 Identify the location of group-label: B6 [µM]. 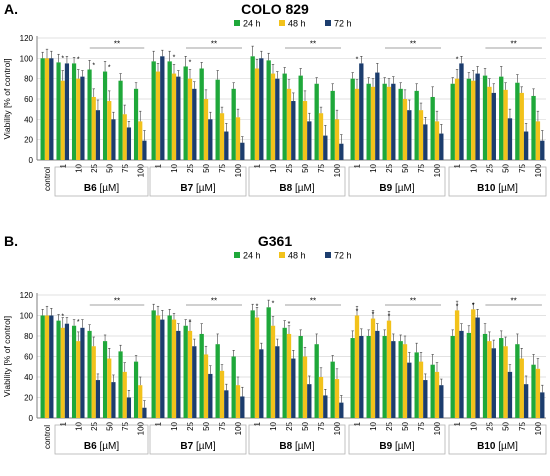
(101, 188).